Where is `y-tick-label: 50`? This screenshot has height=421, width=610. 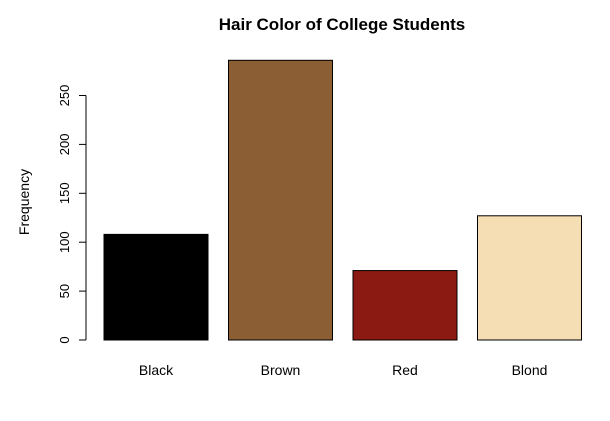
y-tick-label: 50 is located at coordinates (64, 291).